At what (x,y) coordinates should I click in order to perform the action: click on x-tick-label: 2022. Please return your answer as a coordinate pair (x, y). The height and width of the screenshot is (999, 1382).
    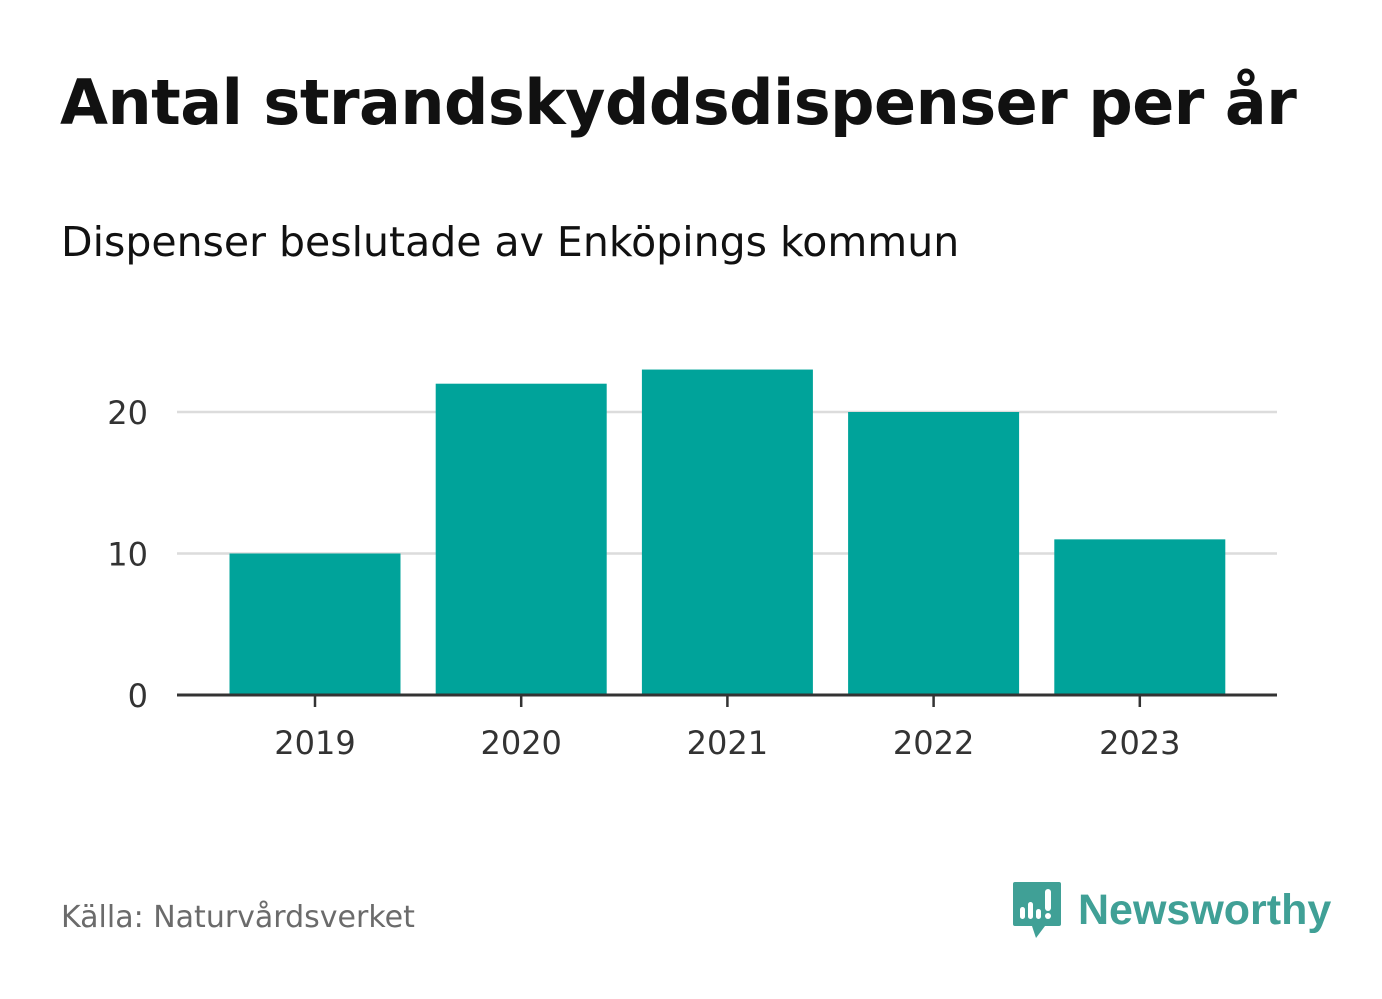
    Looking at the image, I should click on (933, 743).